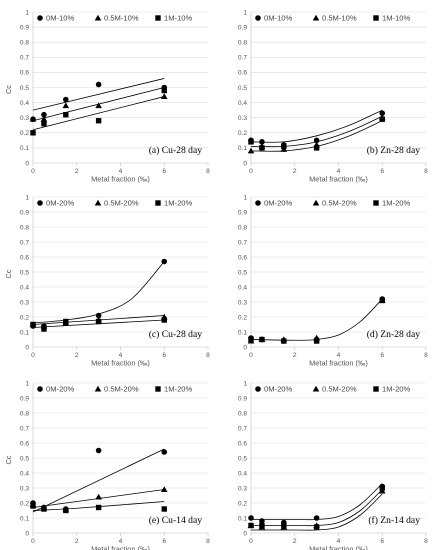  I want to click on y-axis-title: Cc, so click(8, 459).